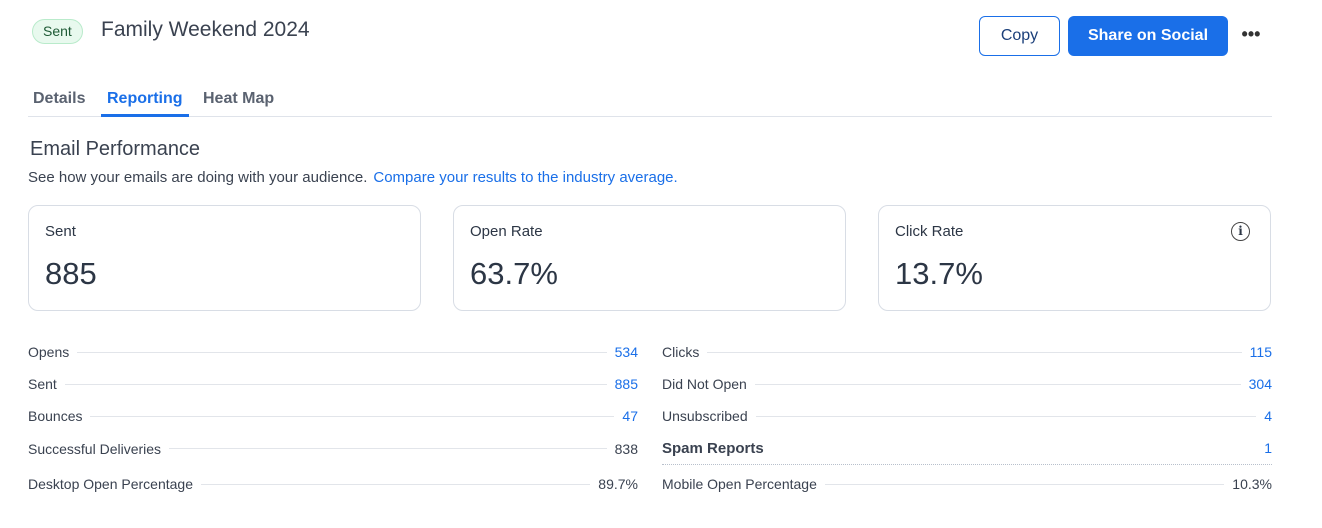  What do you see at coordinates (1268, 448) in the screenshot?
I see `stat-value: 1` at bounding box center [1268, 448].